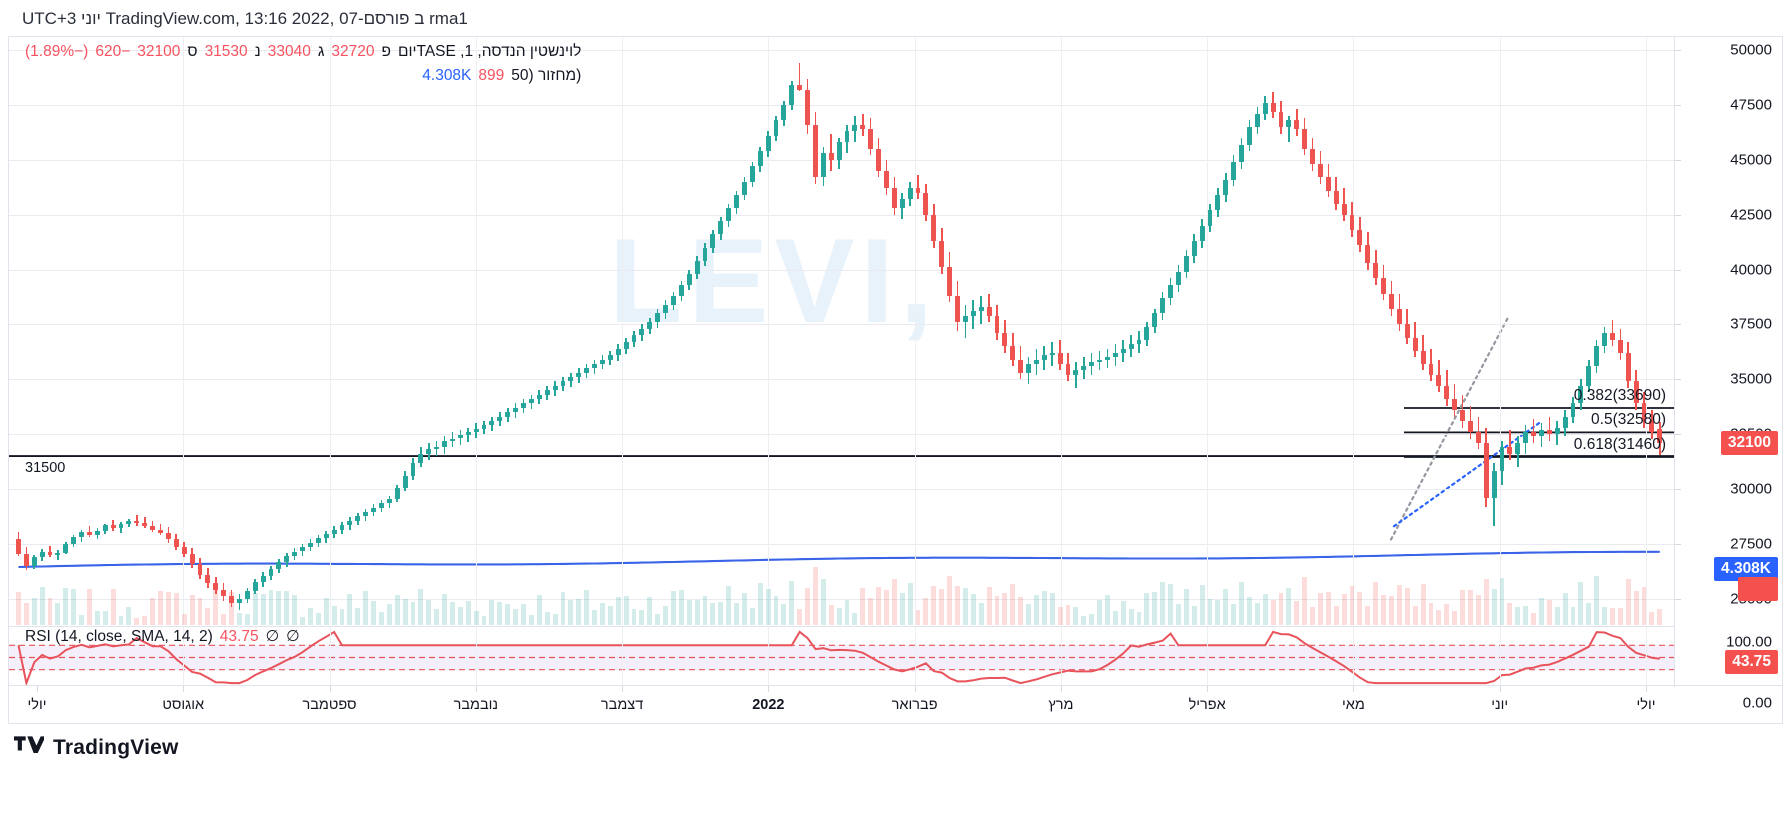 The width and height of the screenshot is (1791, 822). Describe the element at coordinates (1207, 705) in the screenshot. I see `time-tick: אפריל` at that location.